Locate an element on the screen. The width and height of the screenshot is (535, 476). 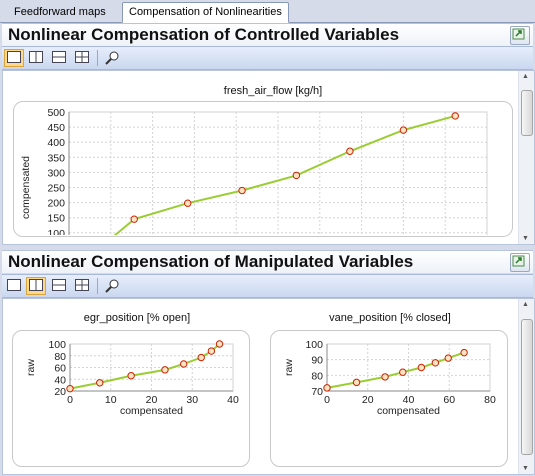
y-tick-label: 80 is located at coordinates (60, 357).